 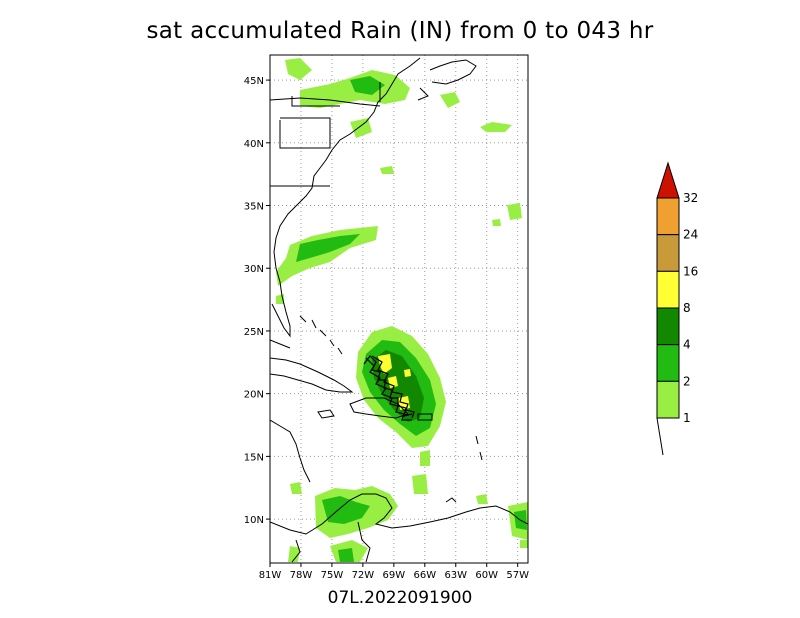 I want to click on rain-patch-northeast-us, so click(x=298, y=69).